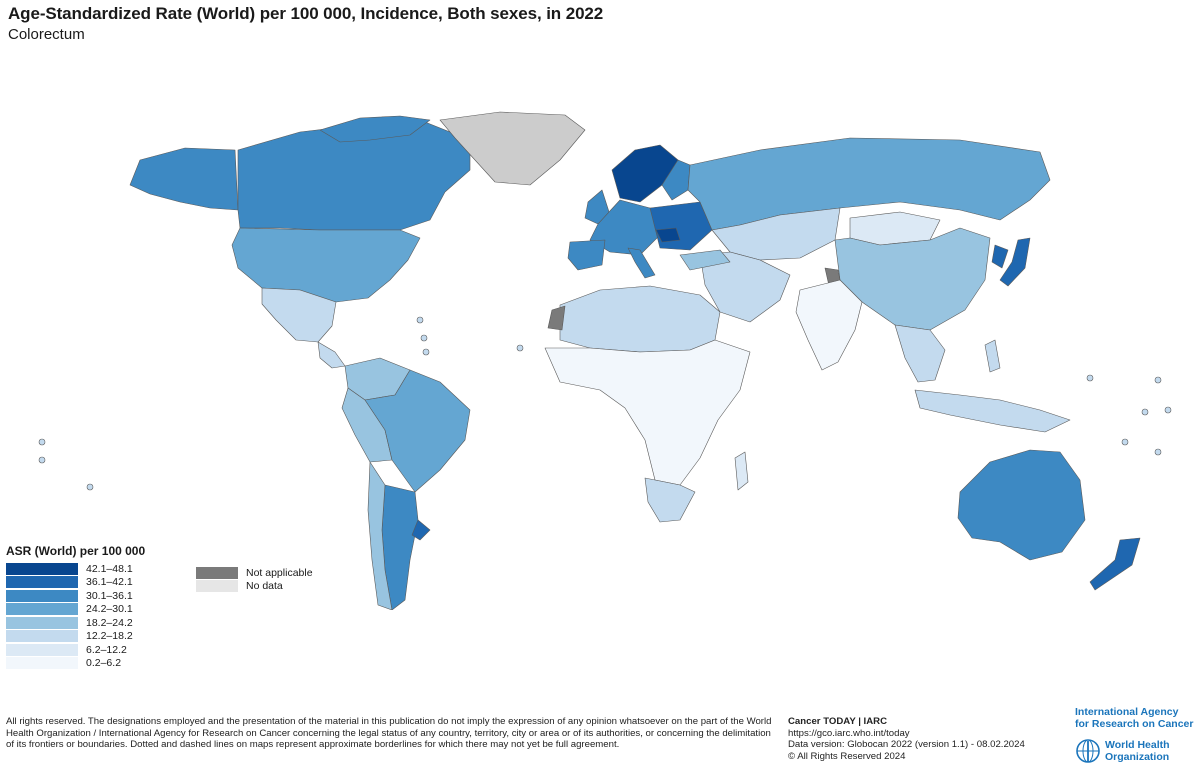  I want to click on legend-label: 30.1–36.1, so click(109, 595).